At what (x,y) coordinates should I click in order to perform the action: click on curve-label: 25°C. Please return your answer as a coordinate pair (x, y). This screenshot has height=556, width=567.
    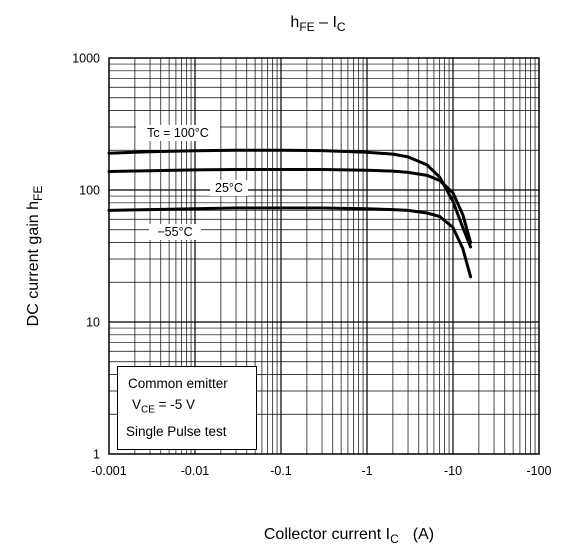
    Looking at the image, I should click on (229, 188).